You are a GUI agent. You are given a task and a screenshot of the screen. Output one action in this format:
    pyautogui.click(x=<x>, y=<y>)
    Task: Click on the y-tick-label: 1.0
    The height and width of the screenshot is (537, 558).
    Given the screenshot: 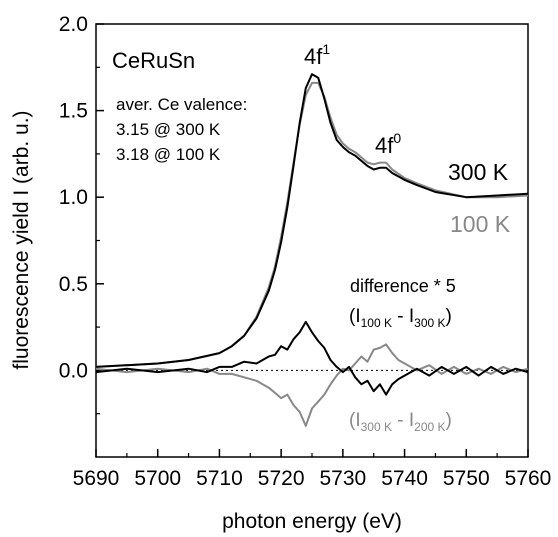 What is the action you would take?
    pyautogui.click(x=73, y=197)
    